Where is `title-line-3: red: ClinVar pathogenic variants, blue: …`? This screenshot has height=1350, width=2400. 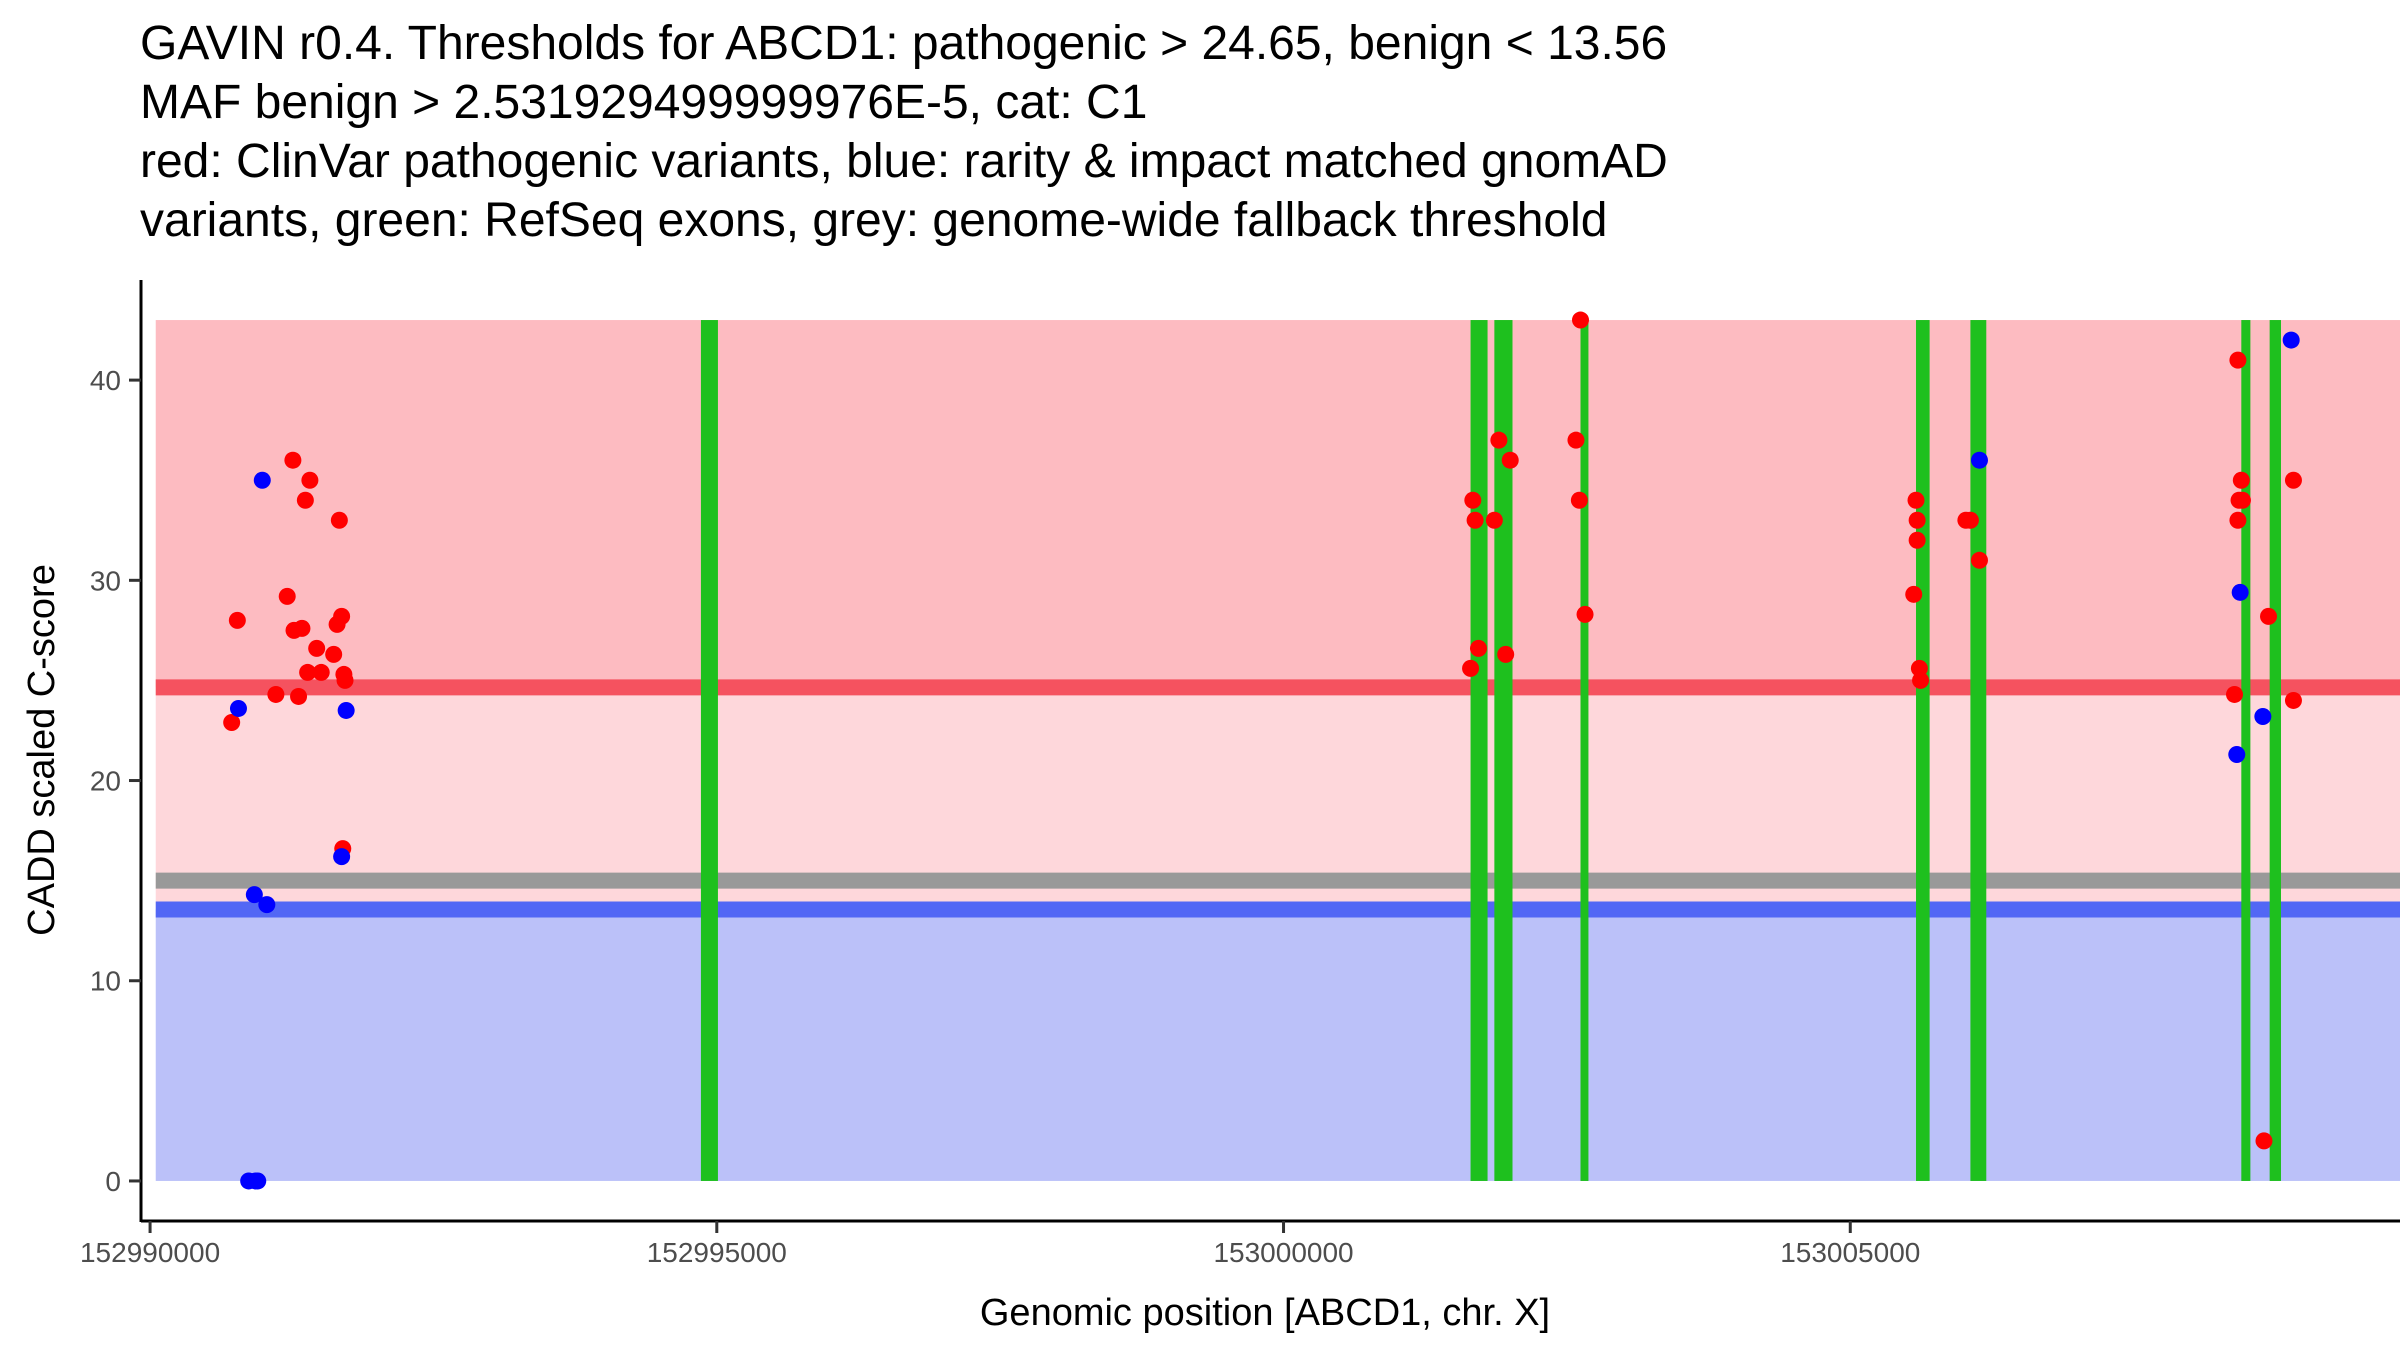 title-line-3: red: ClinVar pathogenic variants, blue: … is located at coordinates (904, 161).